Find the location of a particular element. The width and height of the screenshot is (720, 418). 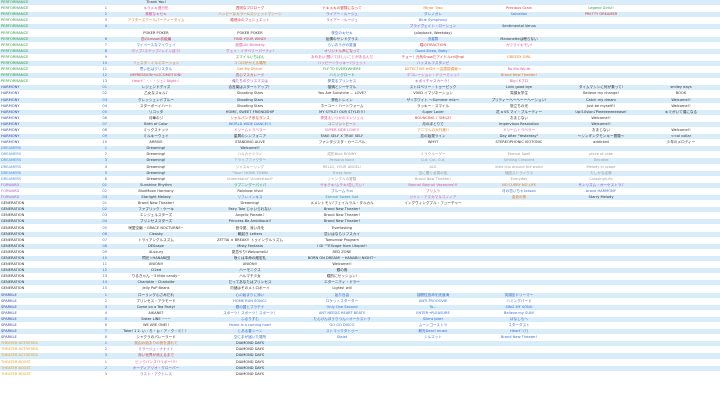

song-cell: Starry Melody is located at coordinates (601, 198).